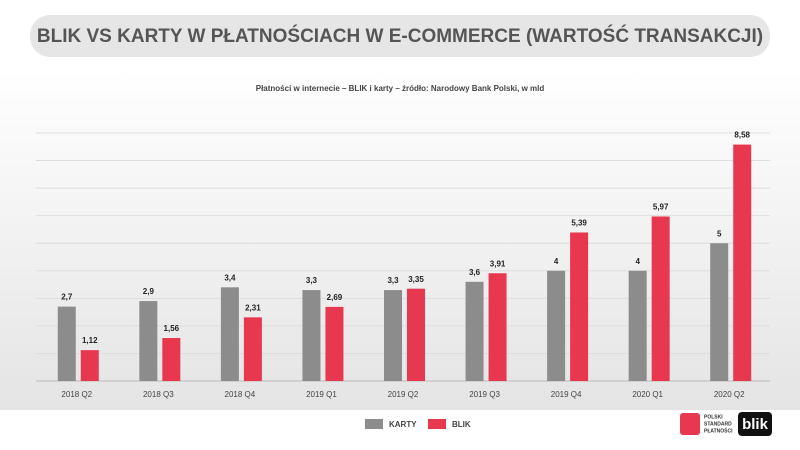 The height and width of the screenshot is (450, 800). I want to click on title-bar, so click(400, 36).